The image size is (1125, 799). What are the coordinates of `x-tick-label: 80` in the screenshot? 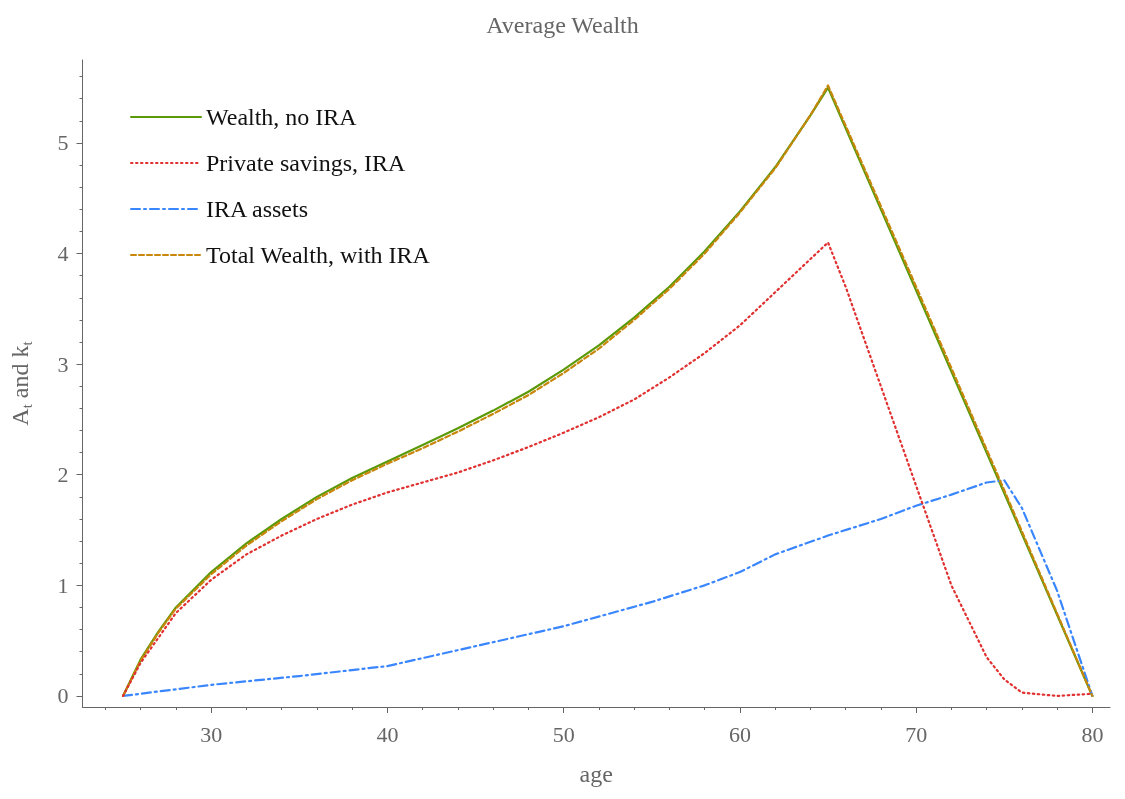 It's located at (1092, 734).